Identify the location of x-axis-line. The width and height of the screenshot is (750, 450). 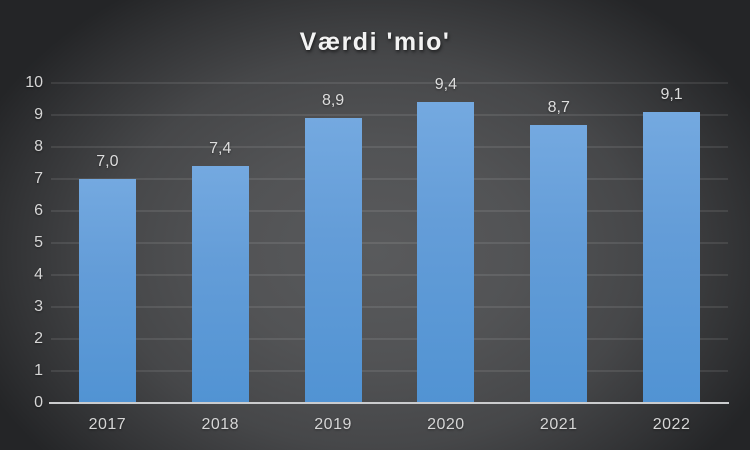
(389, 403).